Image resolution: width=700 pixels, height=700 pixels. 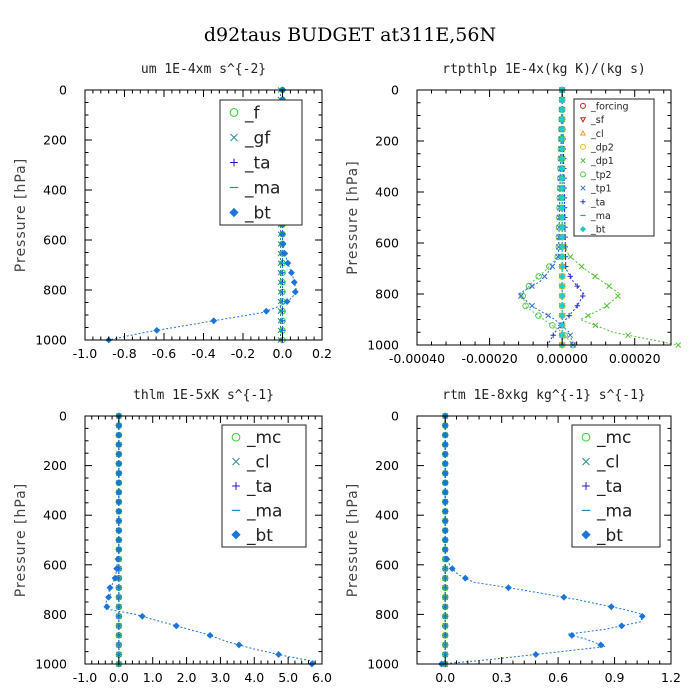 I want to click on legend: _mc _cl _ta _ma _bt, so click(x=264, y=486).